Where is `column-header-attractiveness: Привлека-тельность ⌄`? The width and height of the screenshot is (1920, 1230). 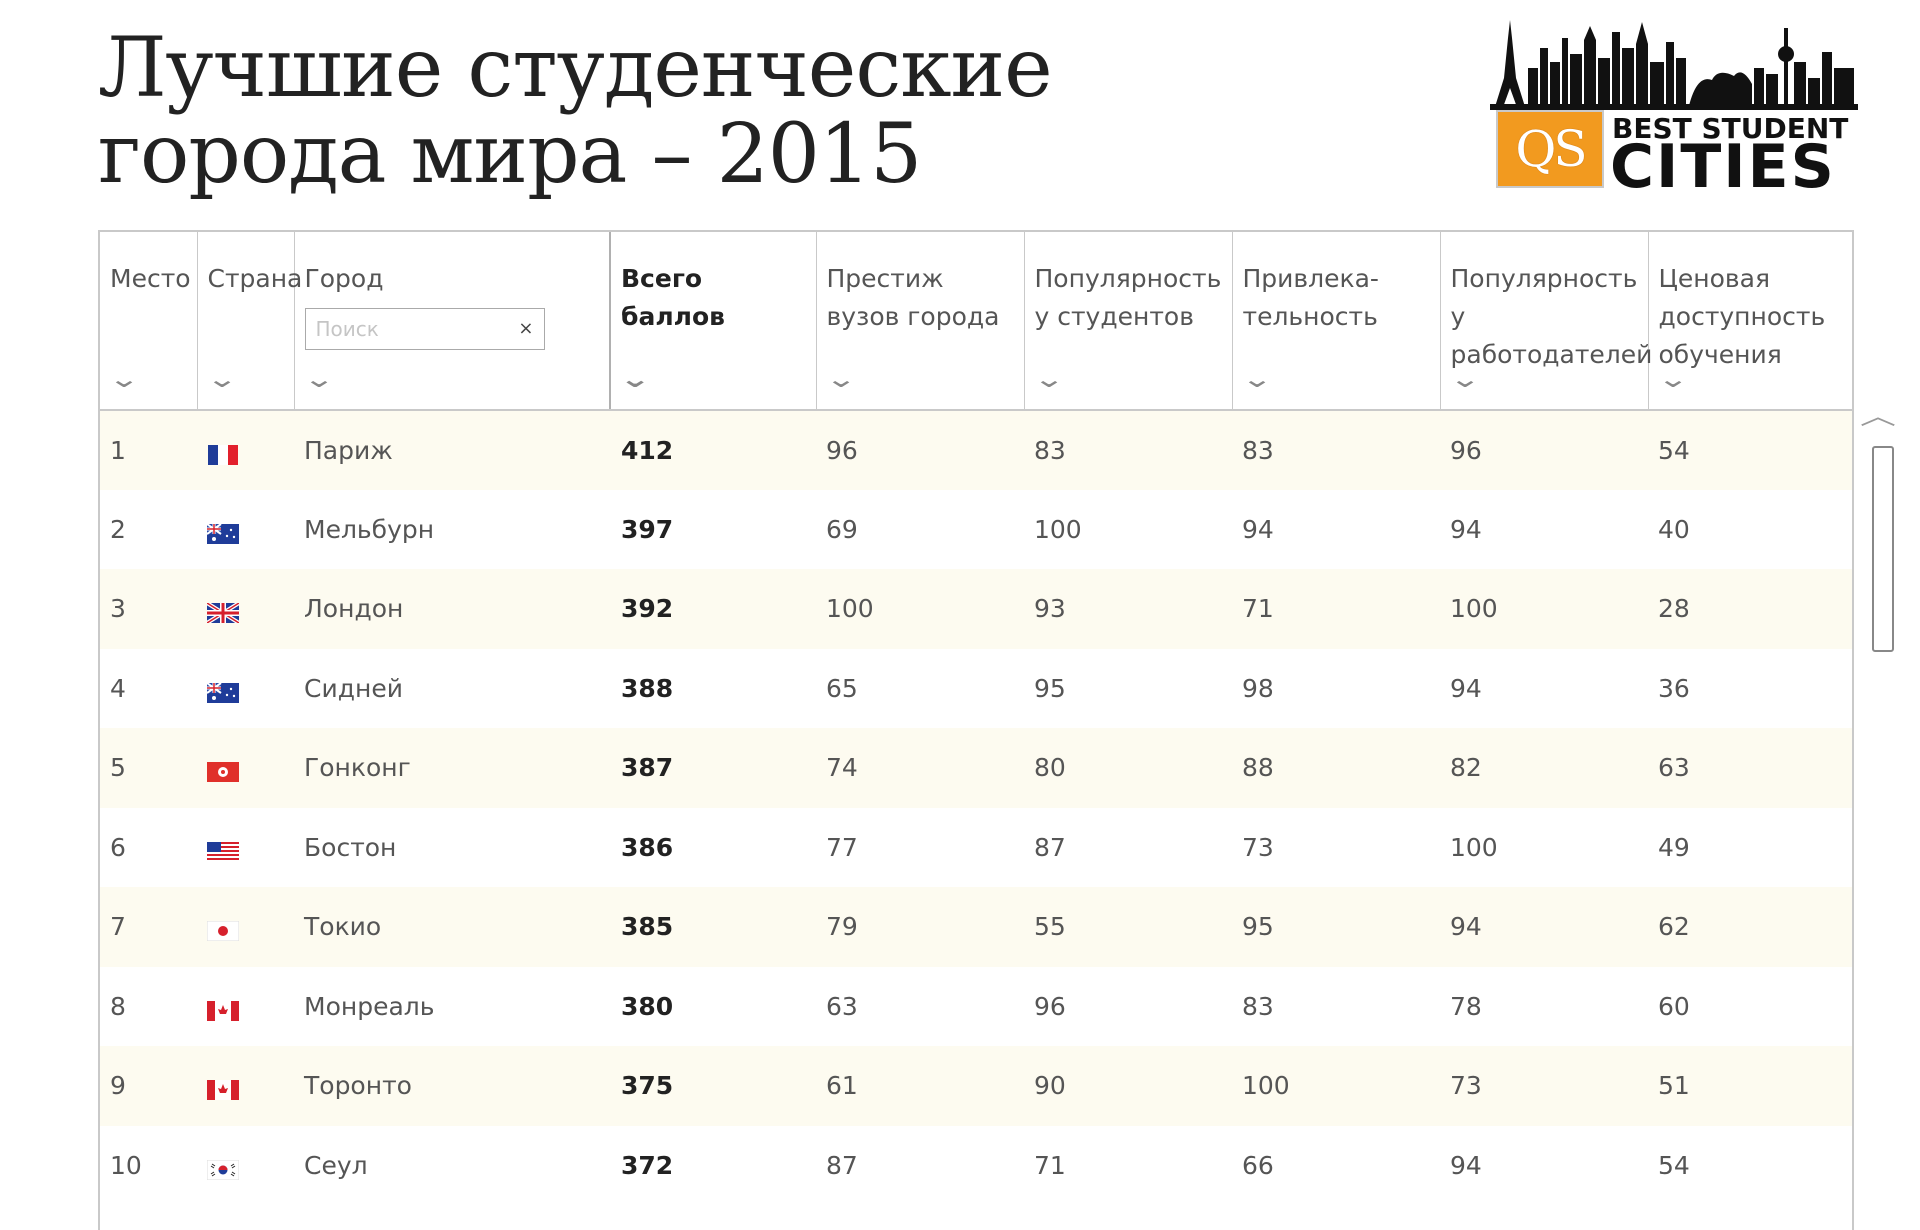 column-header-attractiveness: Привлека-тельность ⌄ is located at coordinates (1336, 321).